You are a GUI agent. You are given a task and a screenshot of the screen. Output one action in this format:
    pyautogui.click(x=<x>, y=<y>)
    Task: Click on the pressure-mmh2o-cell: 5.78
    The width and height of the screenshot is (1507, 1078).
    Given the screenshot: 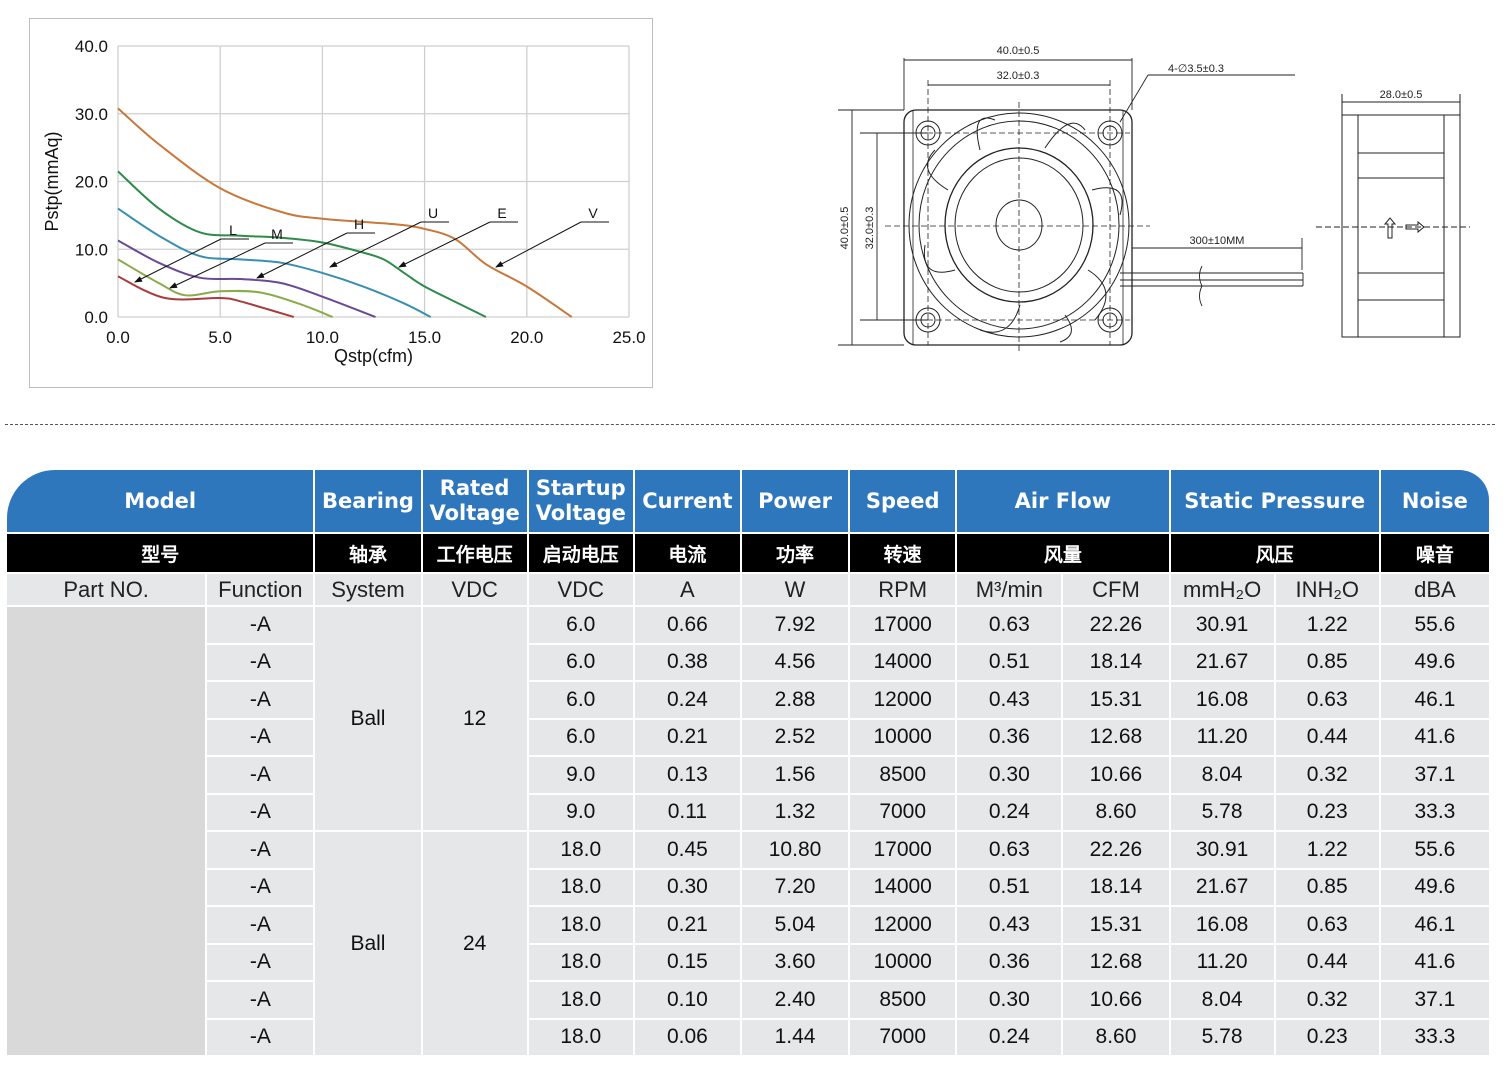 What is the action you would take?
    pyautogui.click(x=1222, y=1038)
    